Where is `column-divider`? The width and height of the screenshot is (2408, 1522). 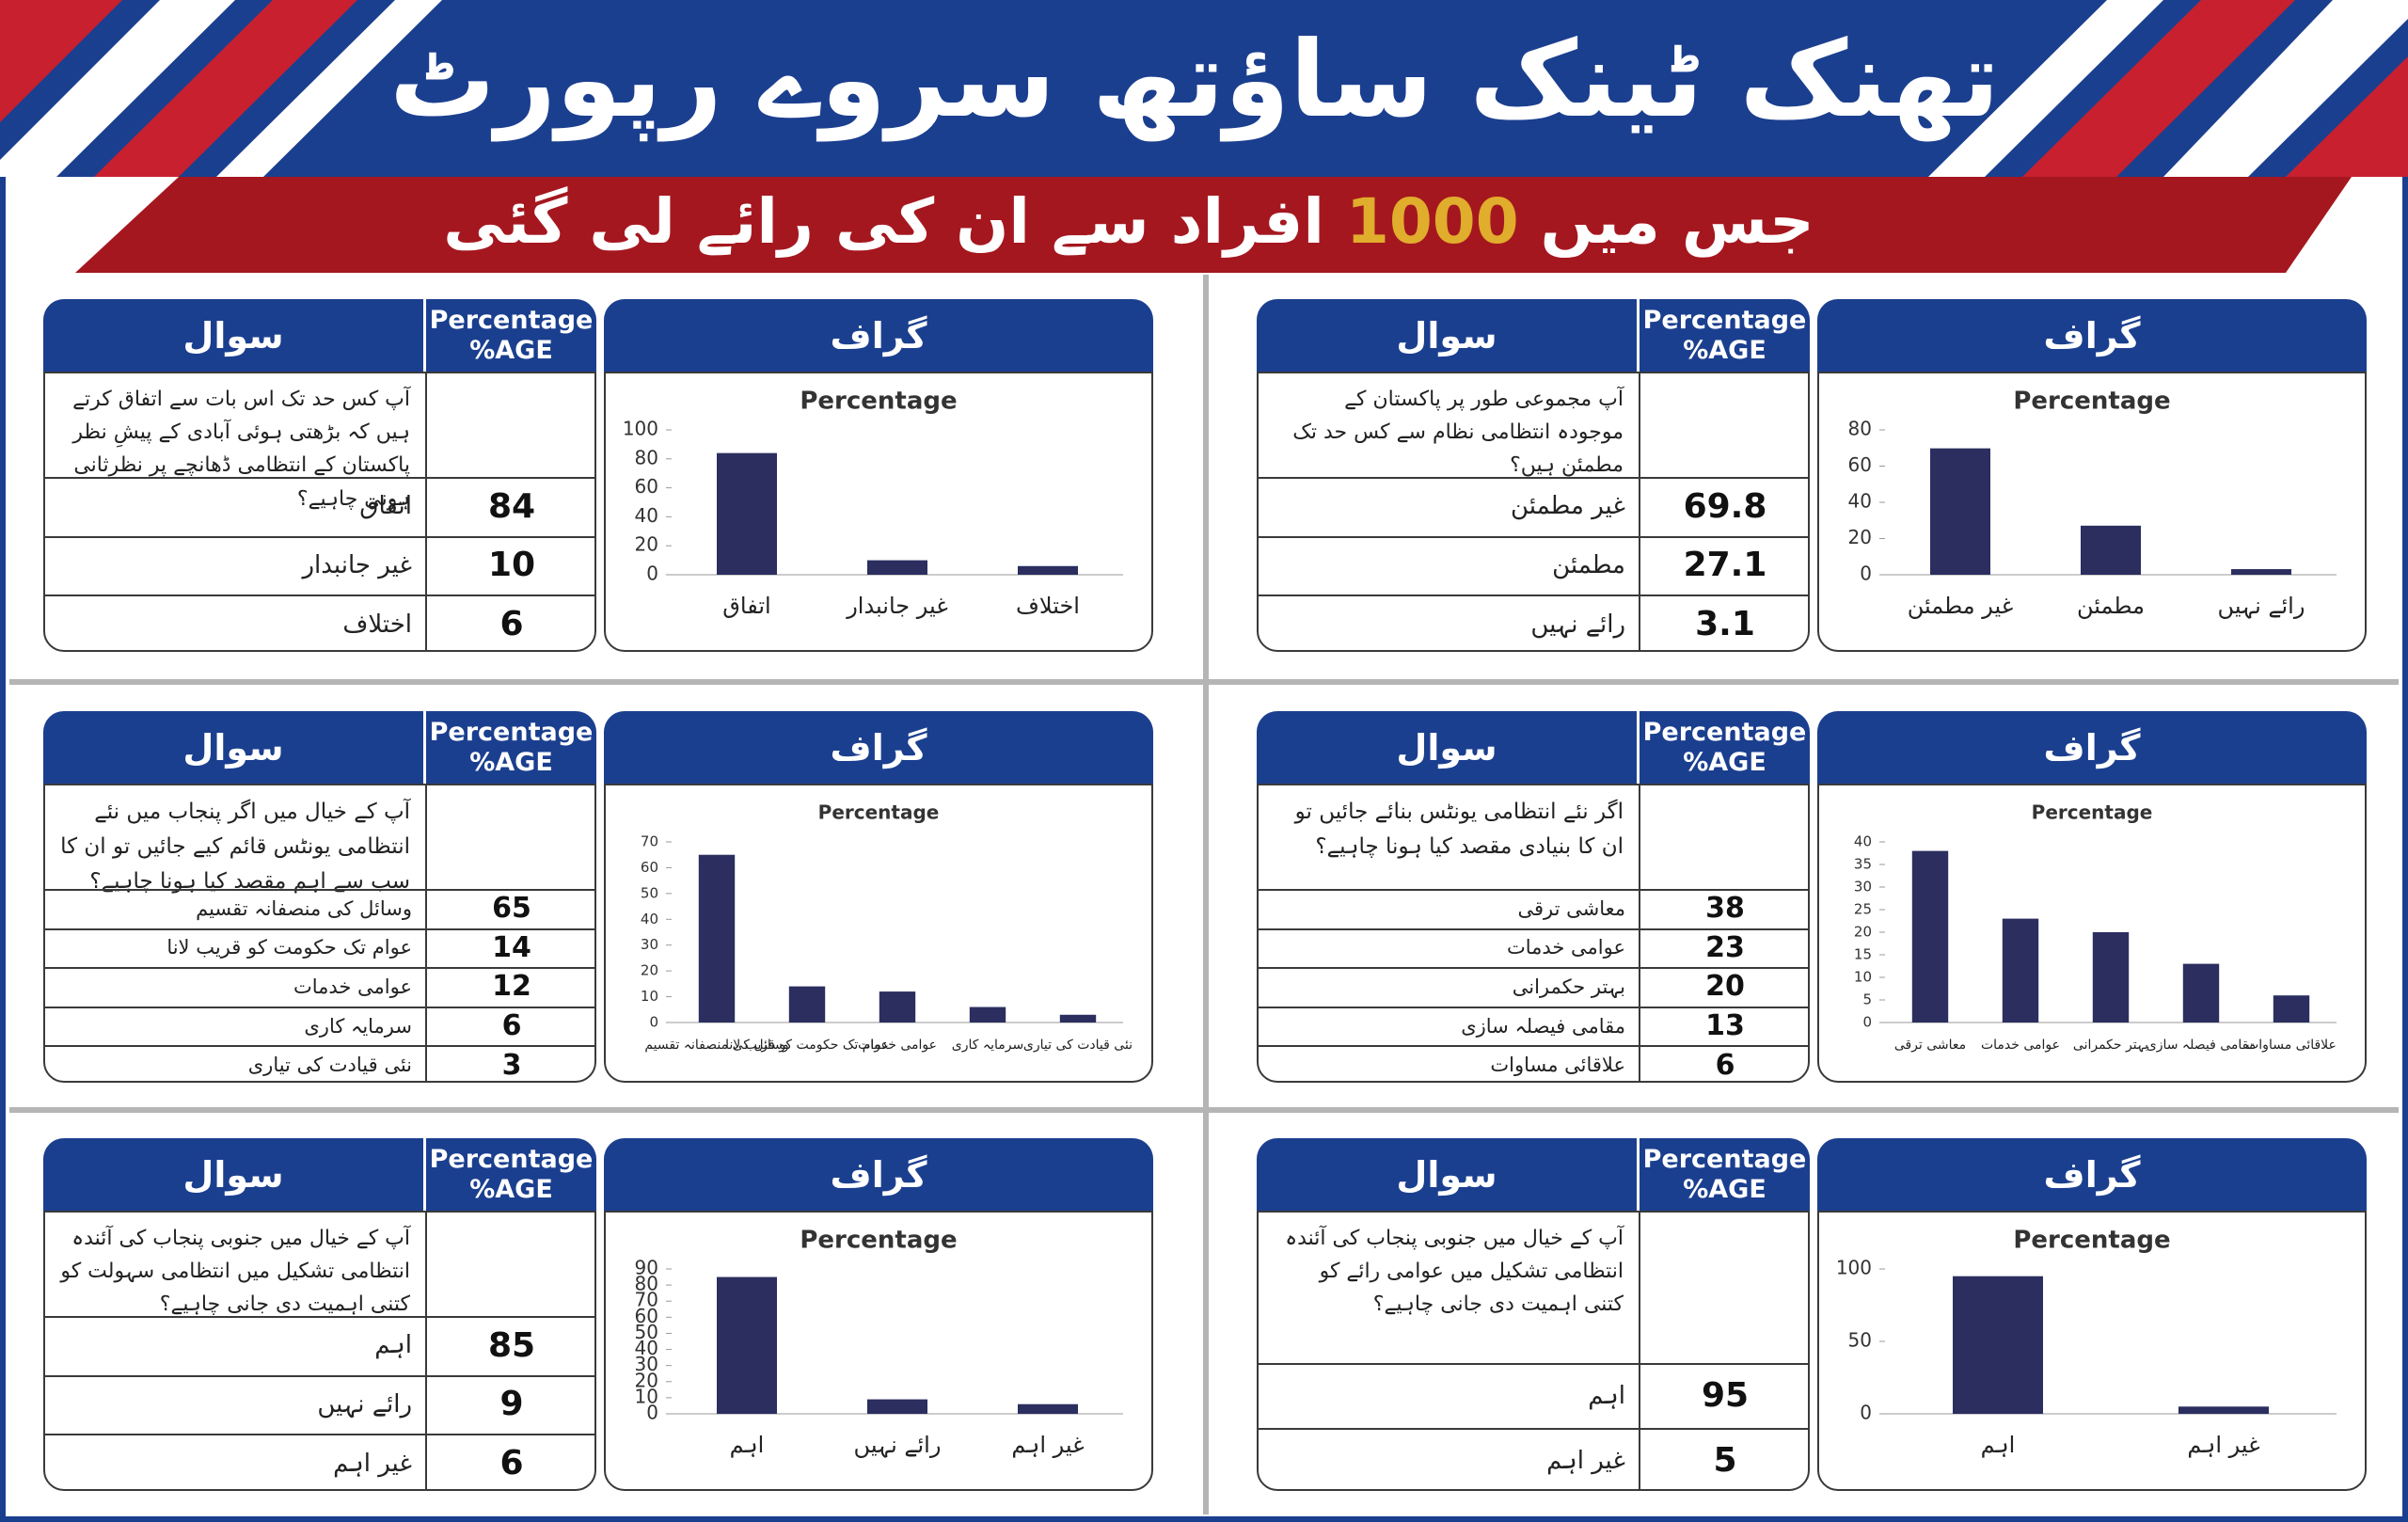 column-divider is located at coordinates (1640, 933).